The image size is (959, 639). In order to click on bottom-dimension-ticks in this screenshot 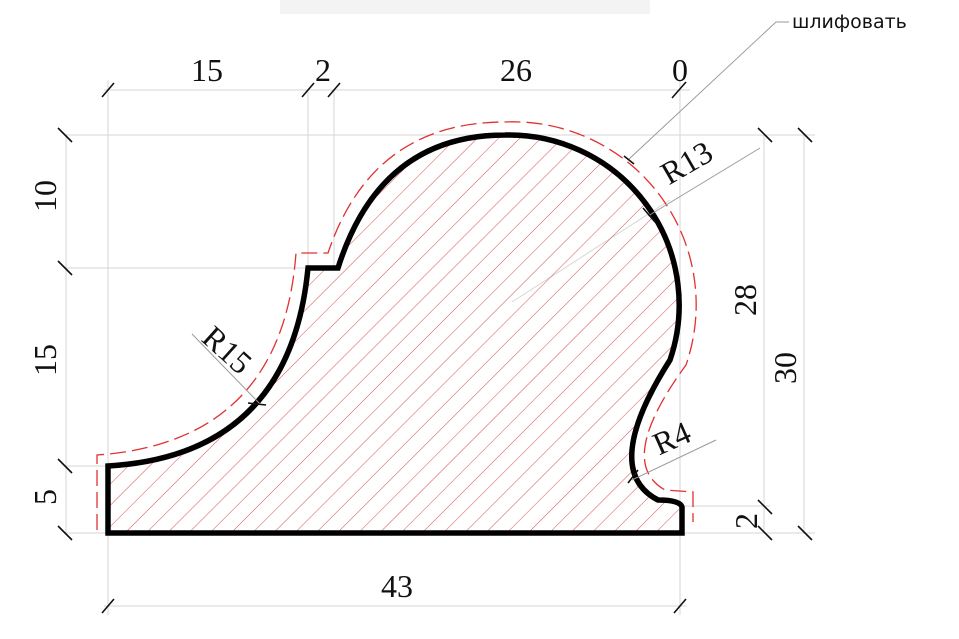, I will do `click(394, 606)`.